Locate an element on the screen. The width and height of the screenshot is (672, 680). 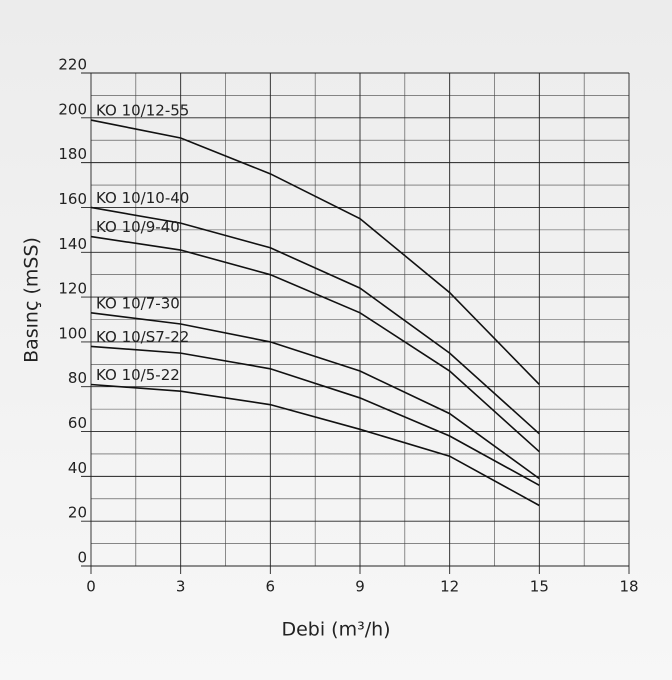
y-tick-label: 80 is located at coordinates (77, 378).